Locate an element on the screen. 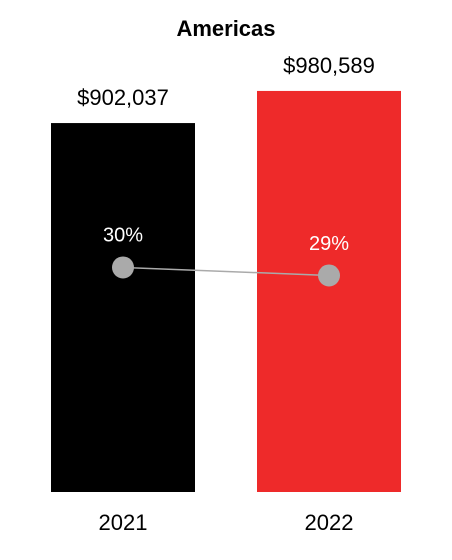 This screenshot has height=560, width=452. value-label: 29% is located at coordinates (329, 244).